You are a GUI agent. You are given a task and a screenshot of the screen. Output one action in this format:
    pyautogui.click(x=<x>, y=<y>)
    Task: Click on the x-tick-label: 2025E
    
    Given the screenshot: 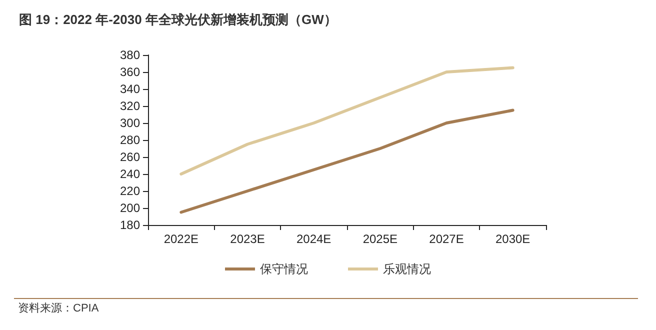 What is the action you would take?
    pyautogui.click(x=380, y=239)
    